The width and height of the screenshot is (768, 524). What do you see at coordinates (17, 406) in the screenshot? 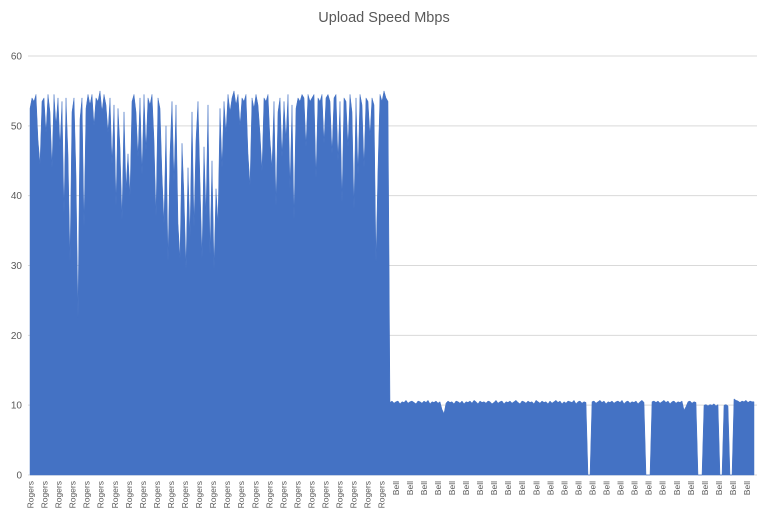
I see `y-tick-label: 10` at bounding box center [17, 406].